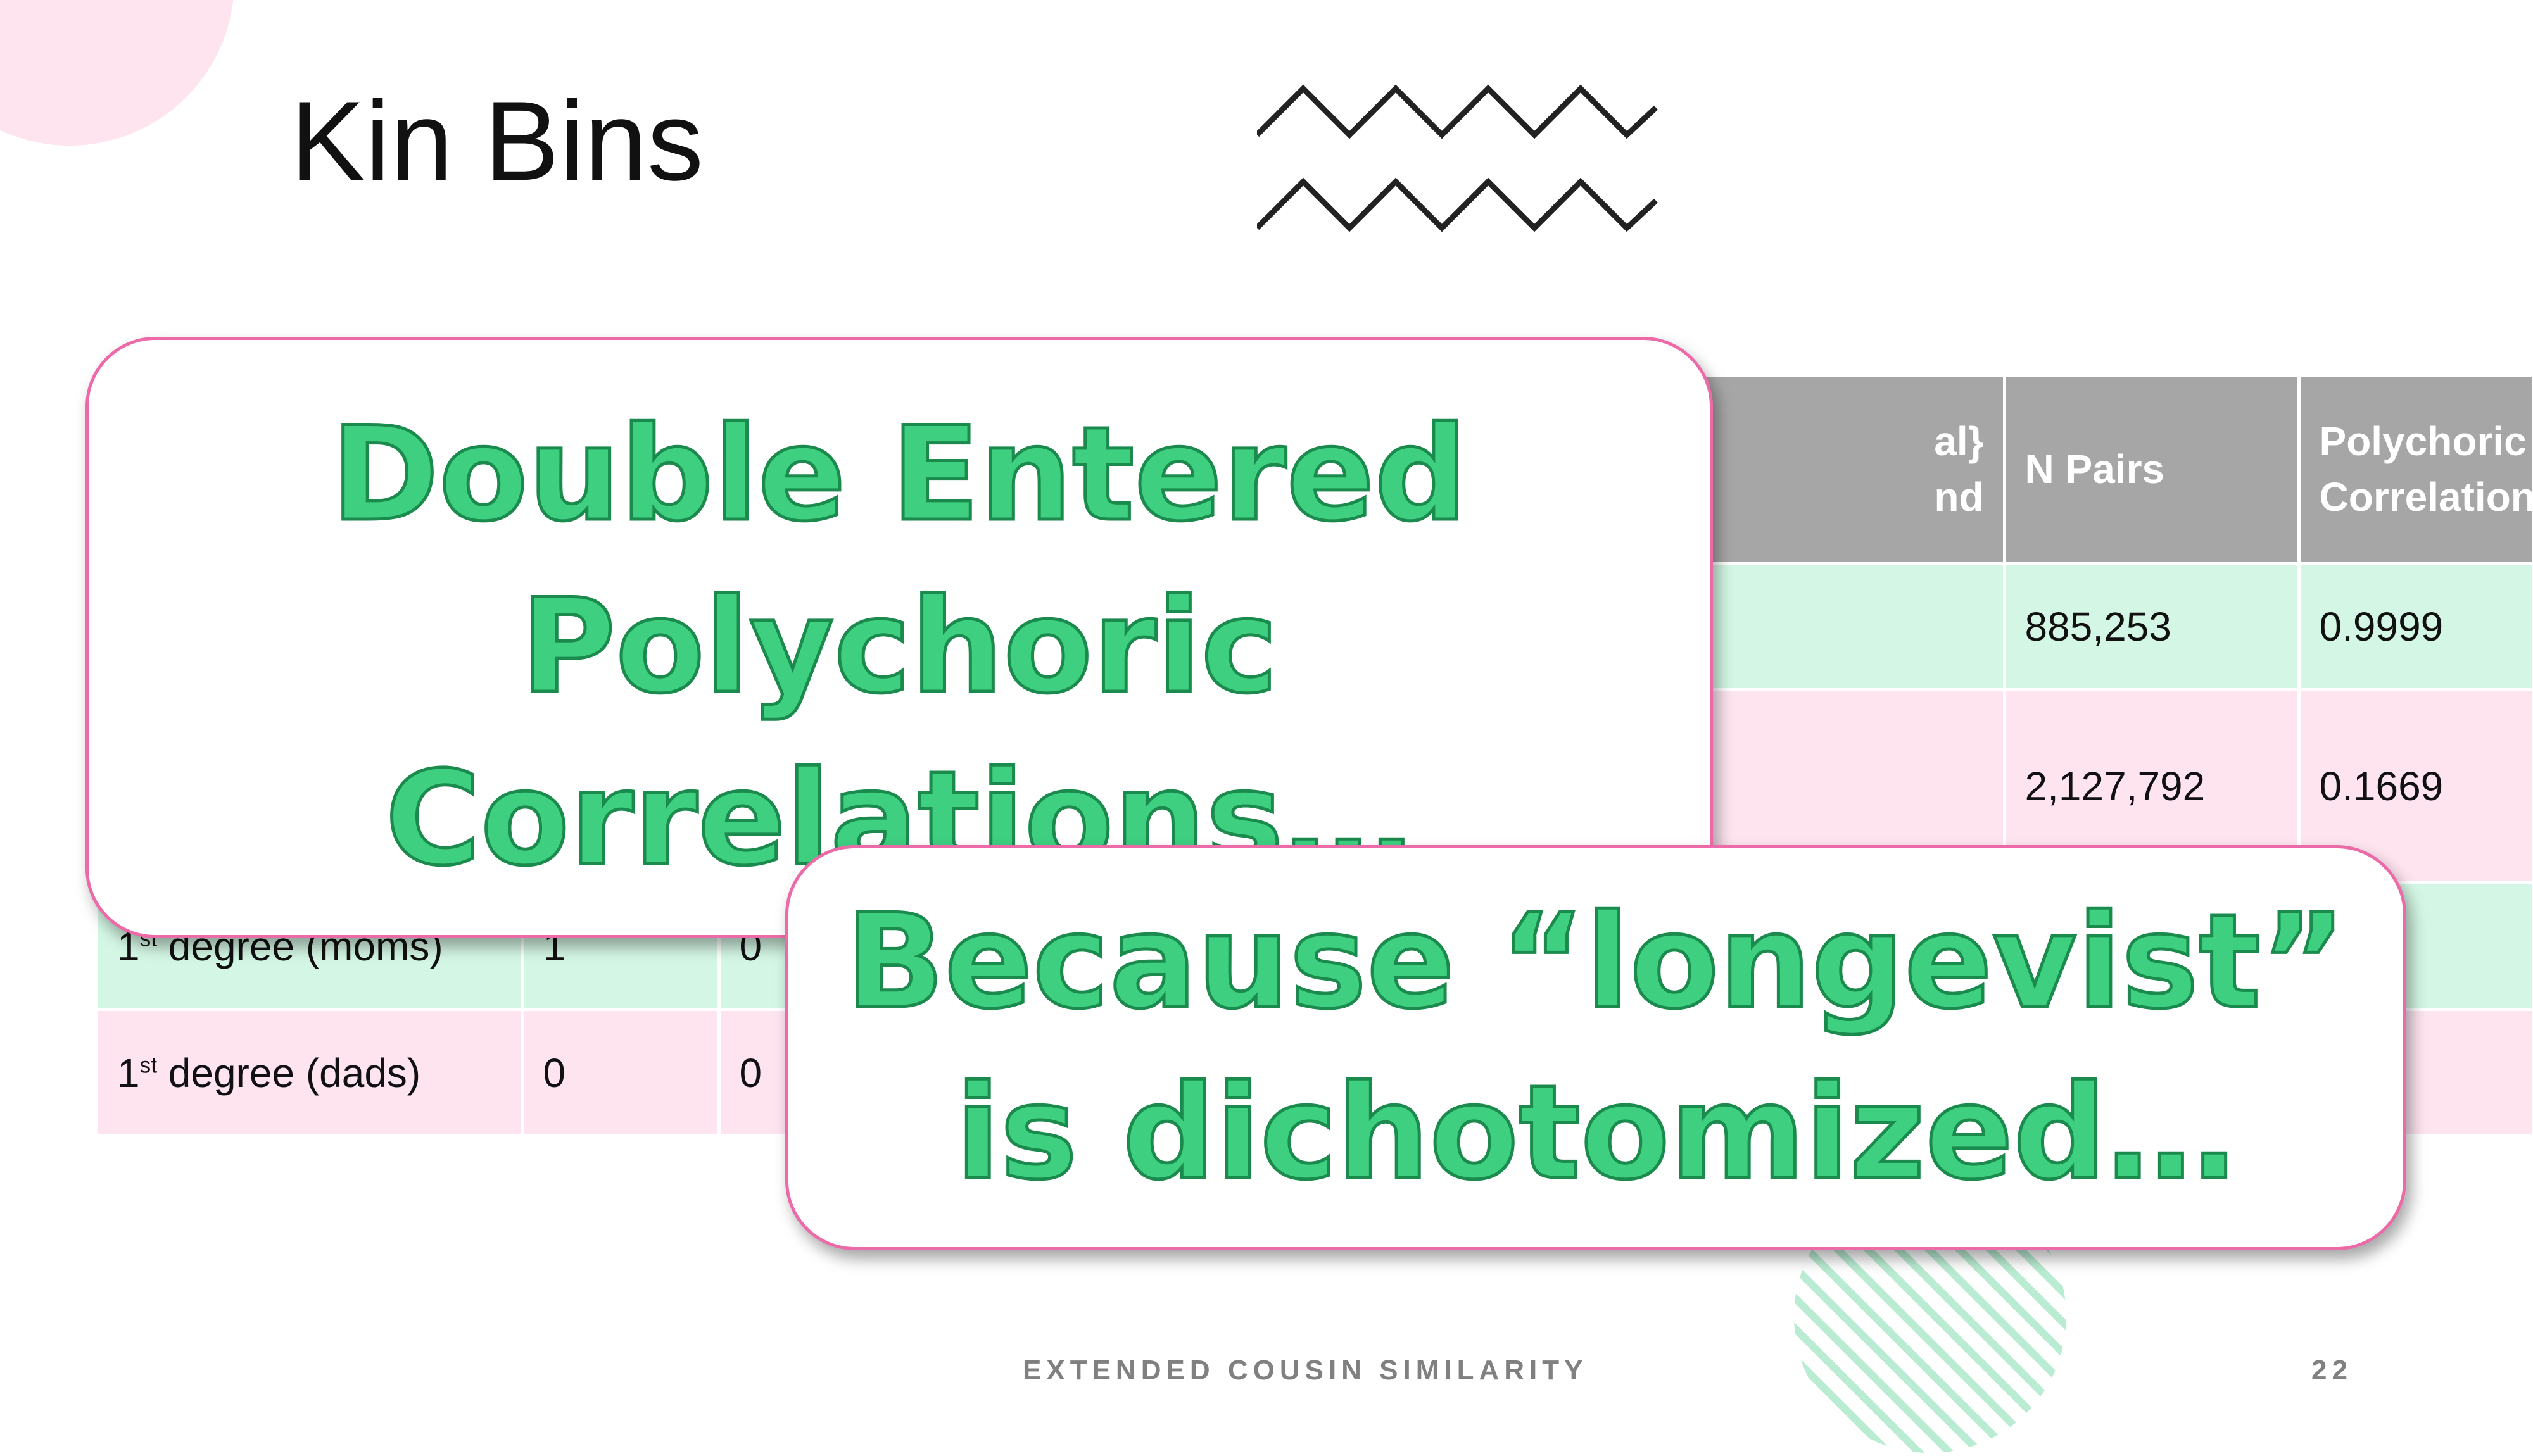 Image resolution: width=2533 pixels, height=1456 pixels. What do you see at coordinates (1305, 1370) in the screenshot?
I see `footer-title: EXTENDED COUSIN SIMILARITY` at bounding box center [1305, 1370].